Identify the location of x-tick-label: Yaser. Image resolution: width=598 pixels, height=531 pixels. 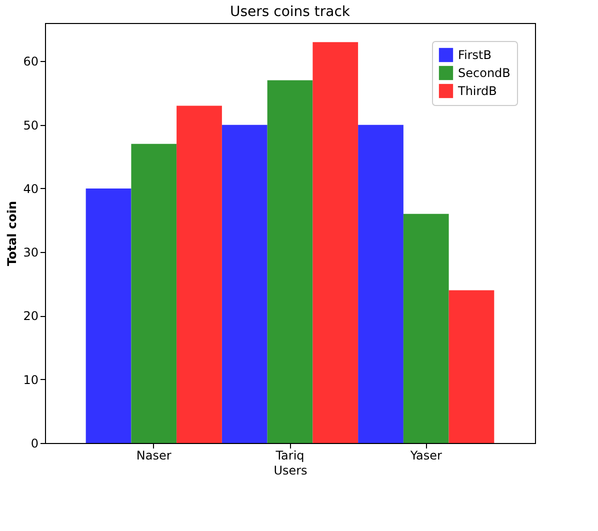
(425, 455).